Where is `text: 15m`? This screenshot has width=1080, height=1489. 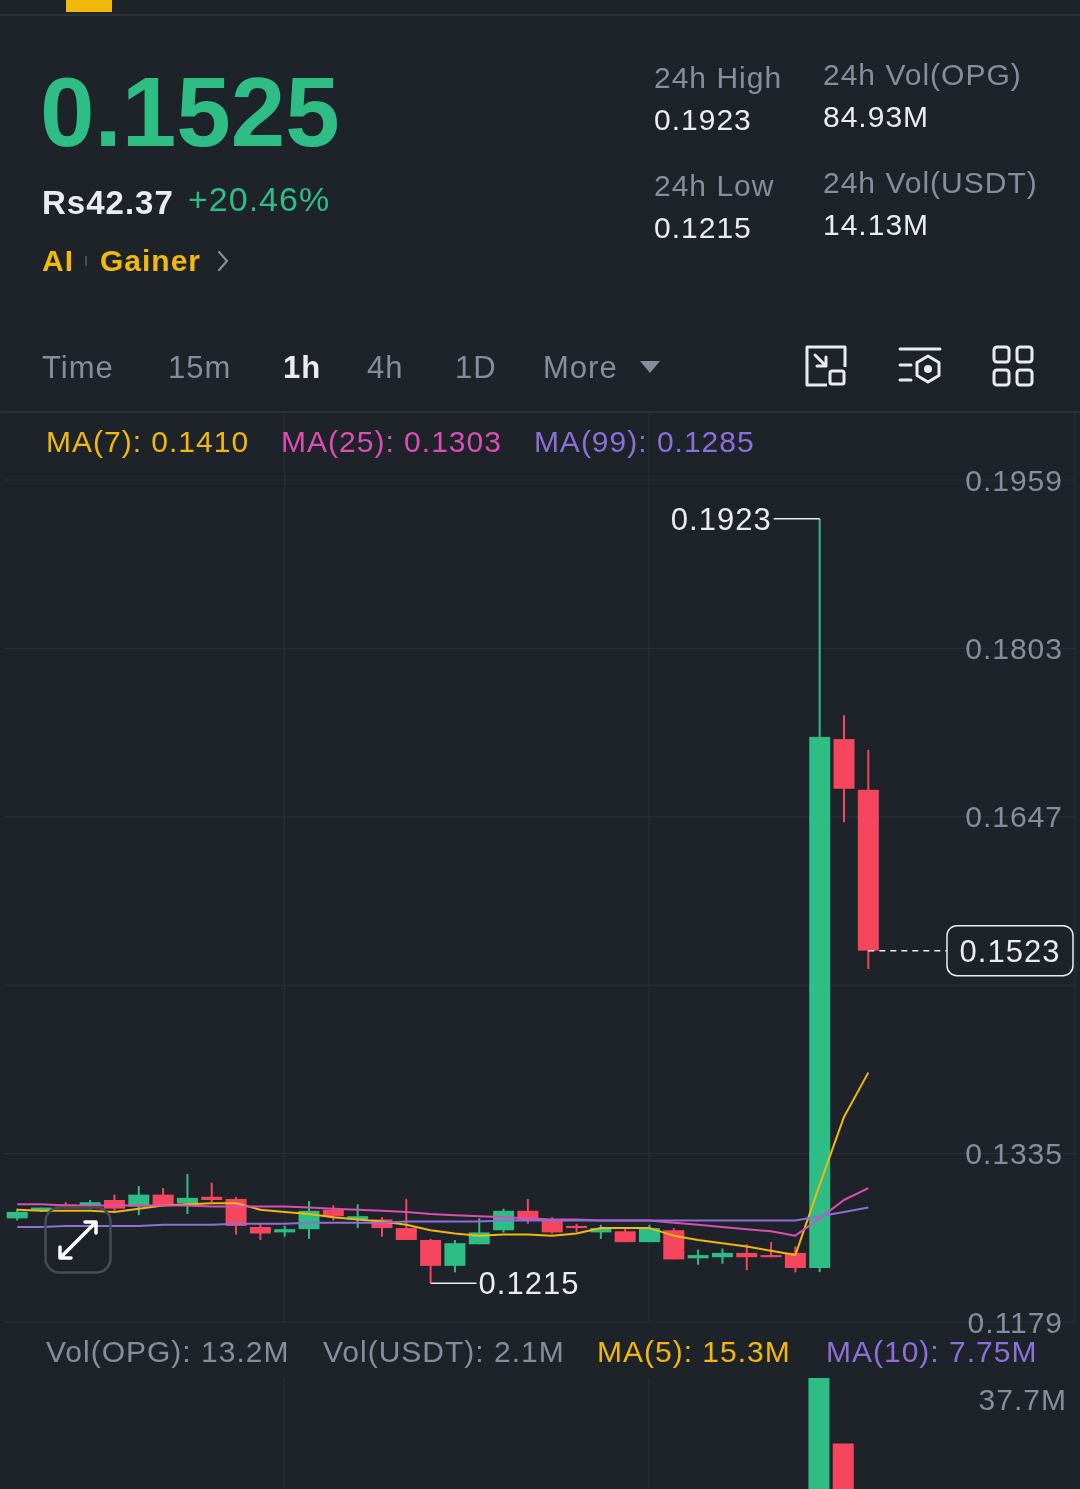
text: 15m is located at coordinates (200, 368).